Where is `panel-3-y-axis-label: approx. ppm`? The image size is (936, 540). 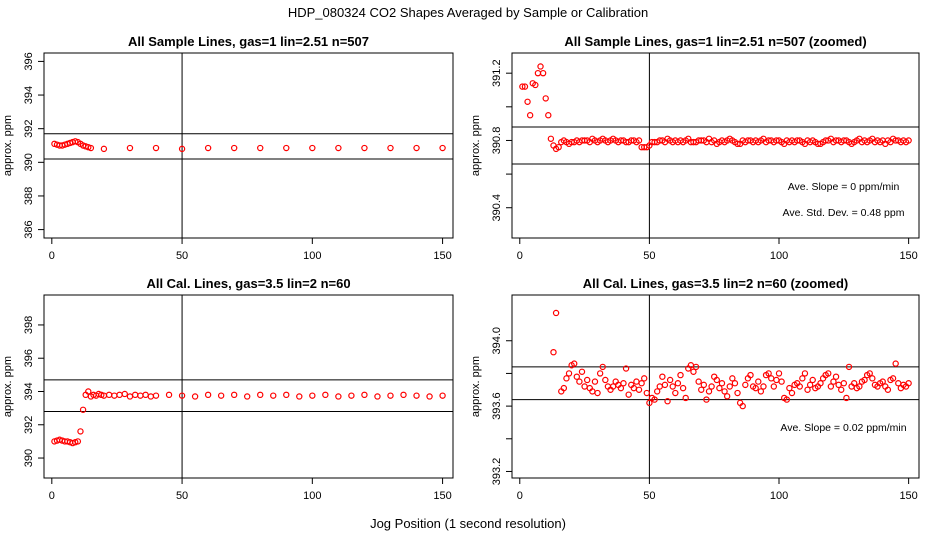
panel-3-y-axis-label: approx. ppm is located at coordinates (8, 386).